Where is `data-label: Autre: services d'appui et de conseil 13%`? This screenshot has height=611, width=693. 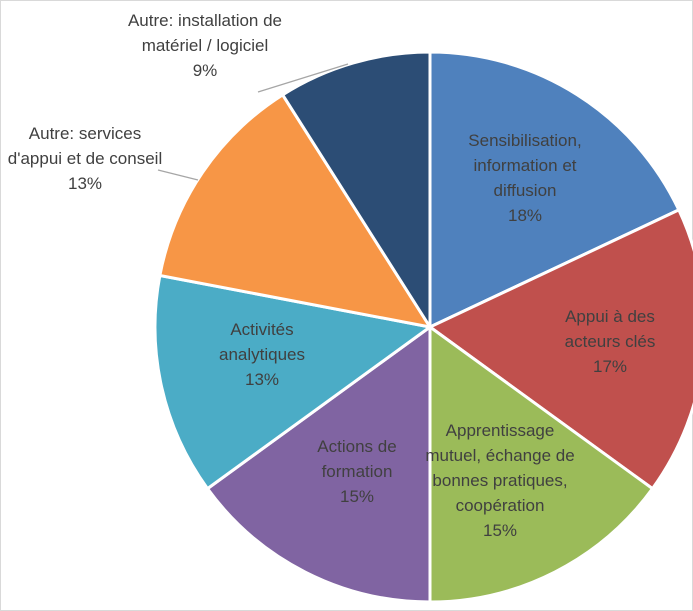 data-label: Autre: services d'appui et de conseil 13% is located at coordinates (85, 158).